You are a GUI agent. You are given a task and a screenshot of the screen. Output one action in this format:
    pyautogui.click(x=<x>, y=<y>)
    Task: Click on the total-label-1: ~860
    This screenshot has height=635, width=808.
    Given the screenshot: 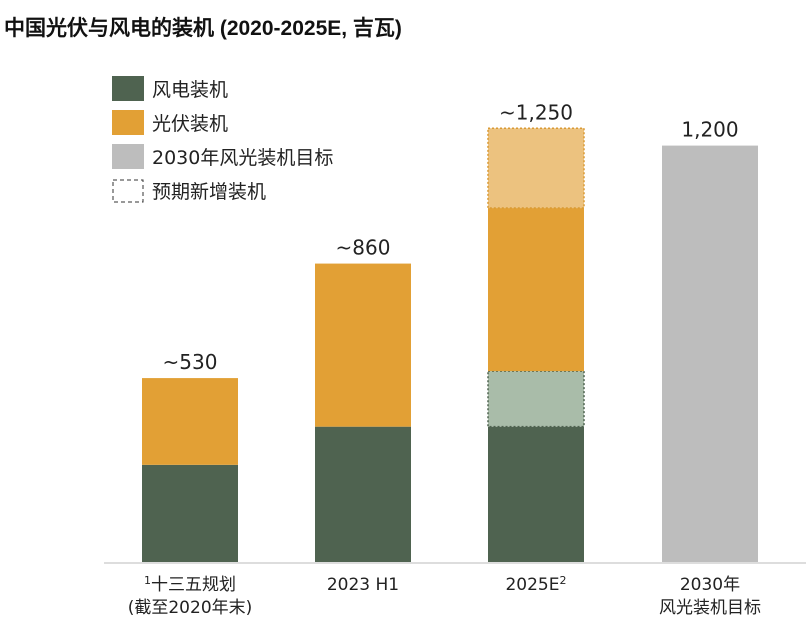 What is the action you would take?
    pyautogui.click(x=363, y=248)
    